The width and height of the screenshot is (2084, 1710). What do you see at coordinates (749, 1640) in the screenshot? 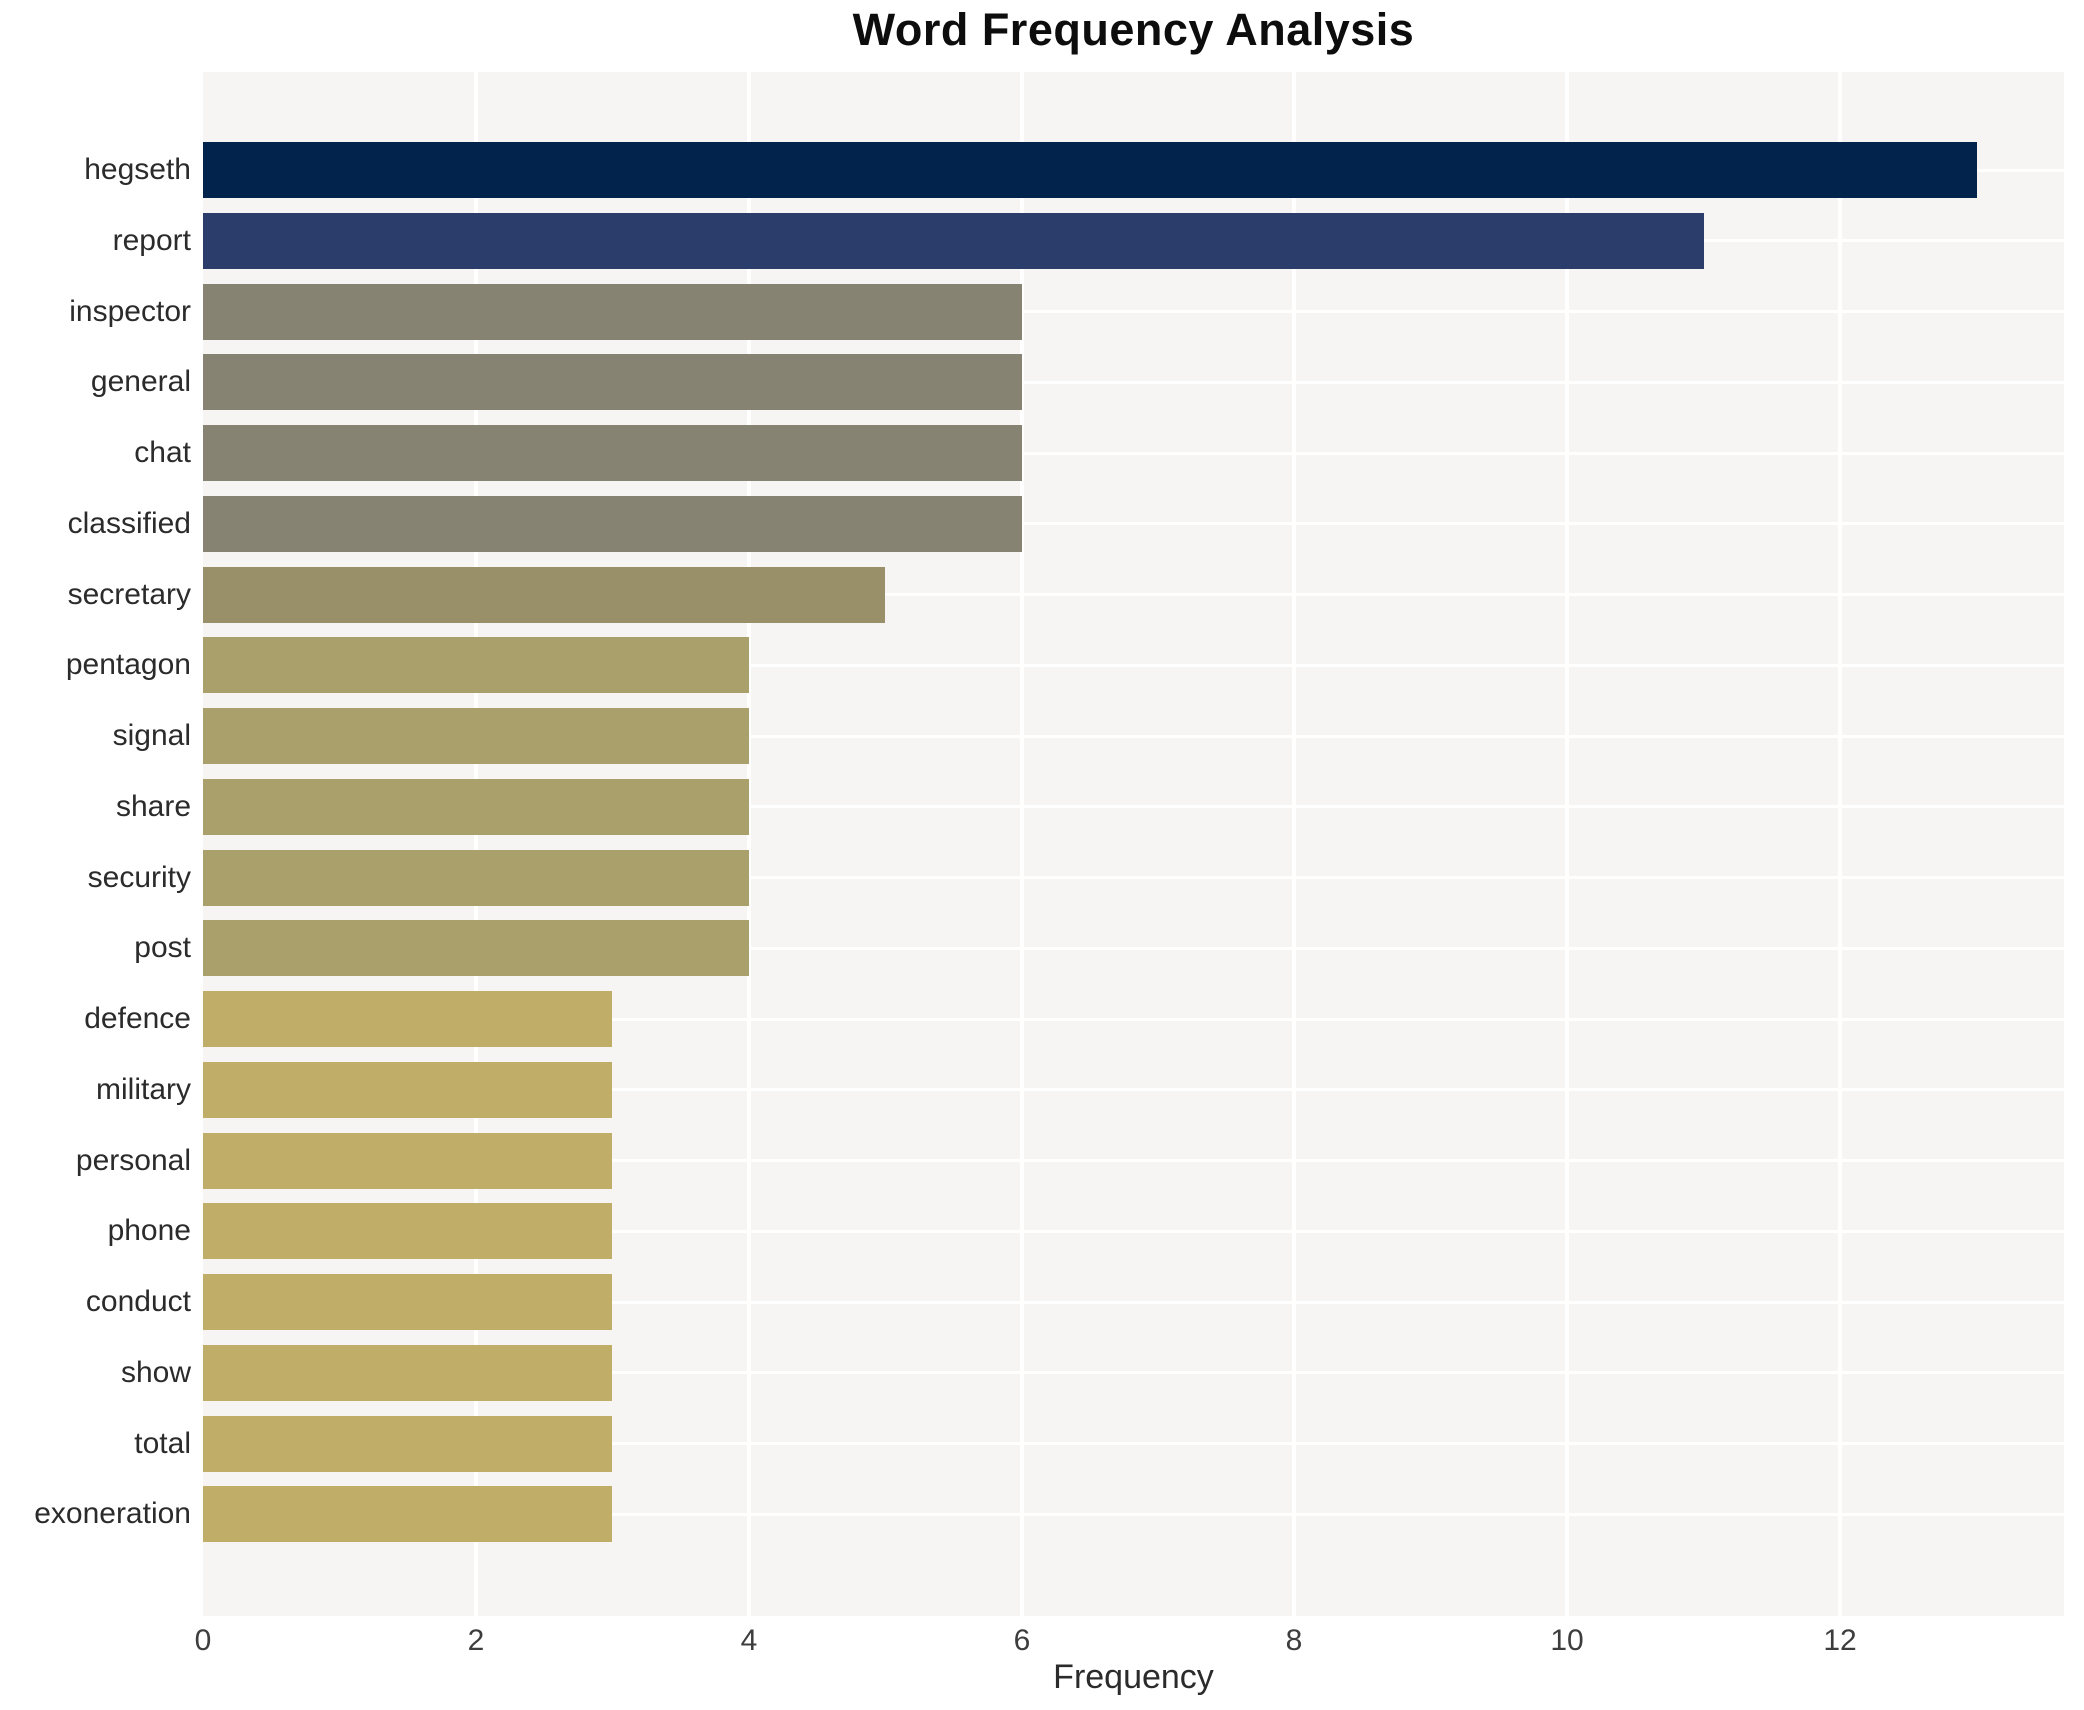
I see `x-tick-label-4: 4` at bounding box center [749, 1640].